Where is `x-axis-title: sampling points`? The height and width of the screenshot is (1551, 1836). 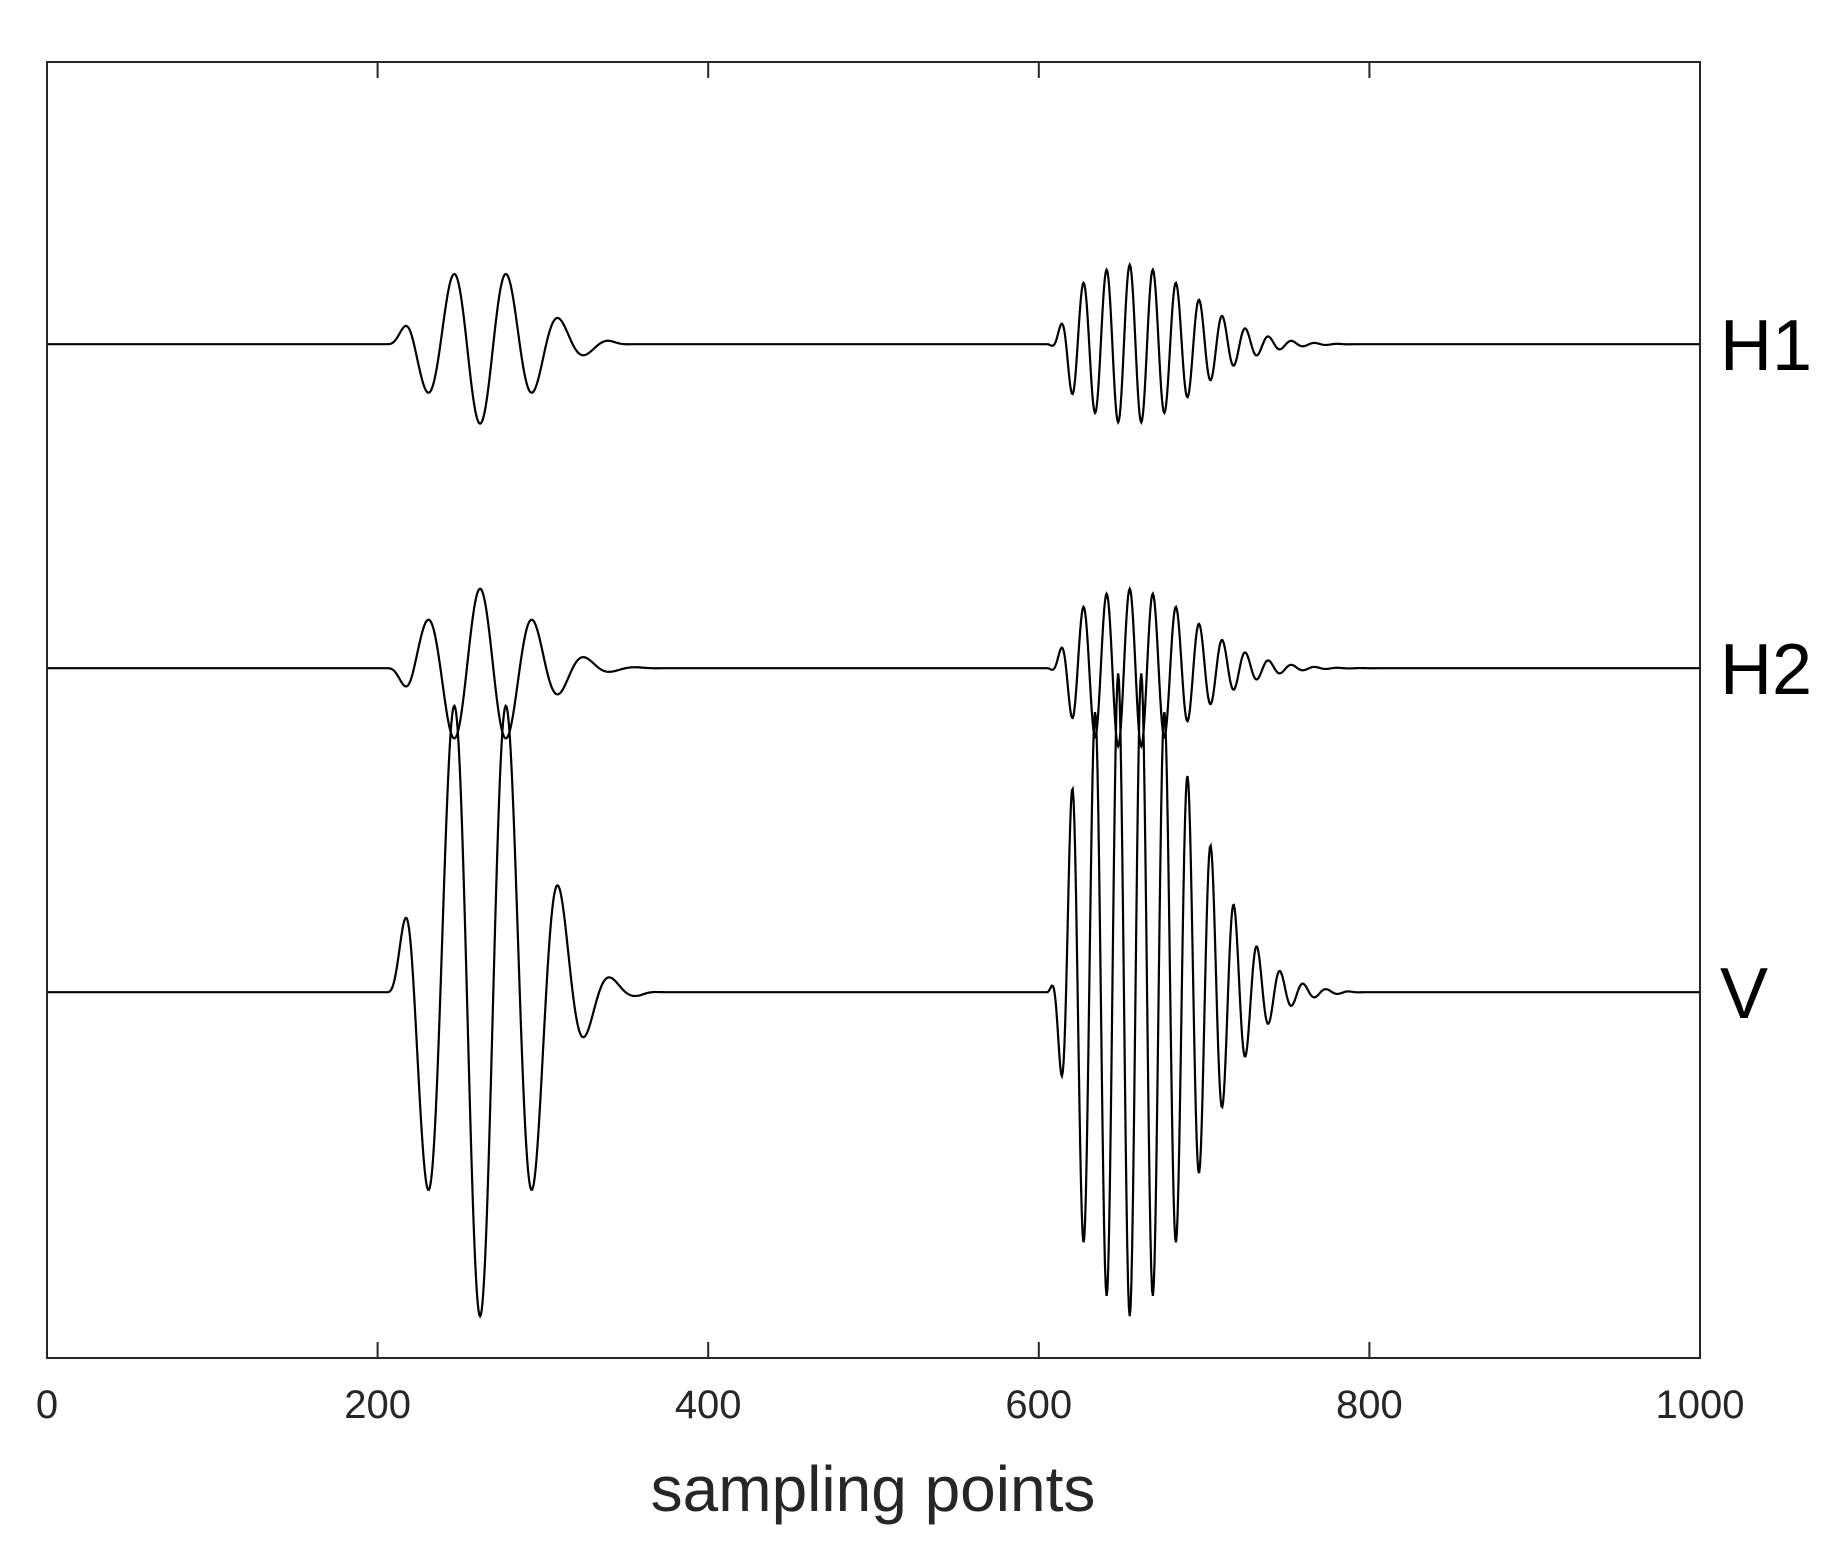 x-axis-title: sampling points is located at coordinates (873, 1489).